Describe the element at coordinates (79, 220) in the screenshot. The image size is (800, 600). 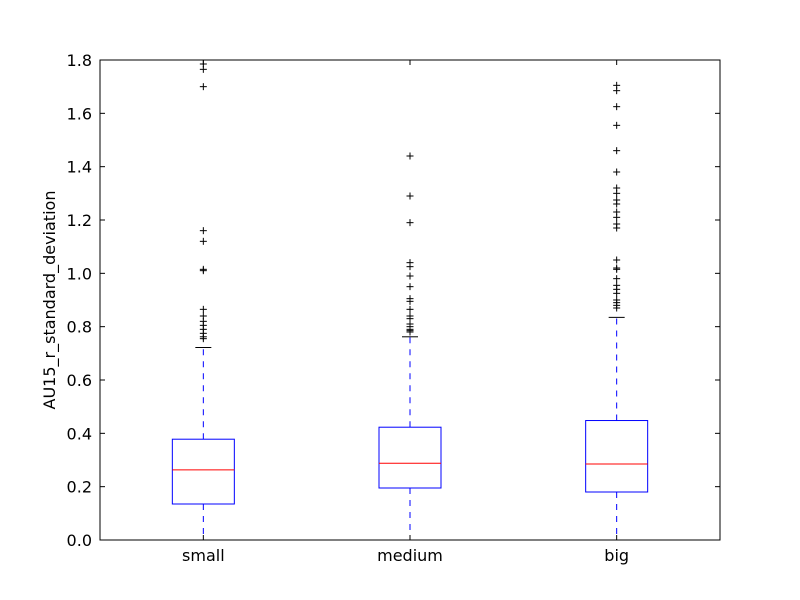
I see `y-tick-label: 1.2` at that location.